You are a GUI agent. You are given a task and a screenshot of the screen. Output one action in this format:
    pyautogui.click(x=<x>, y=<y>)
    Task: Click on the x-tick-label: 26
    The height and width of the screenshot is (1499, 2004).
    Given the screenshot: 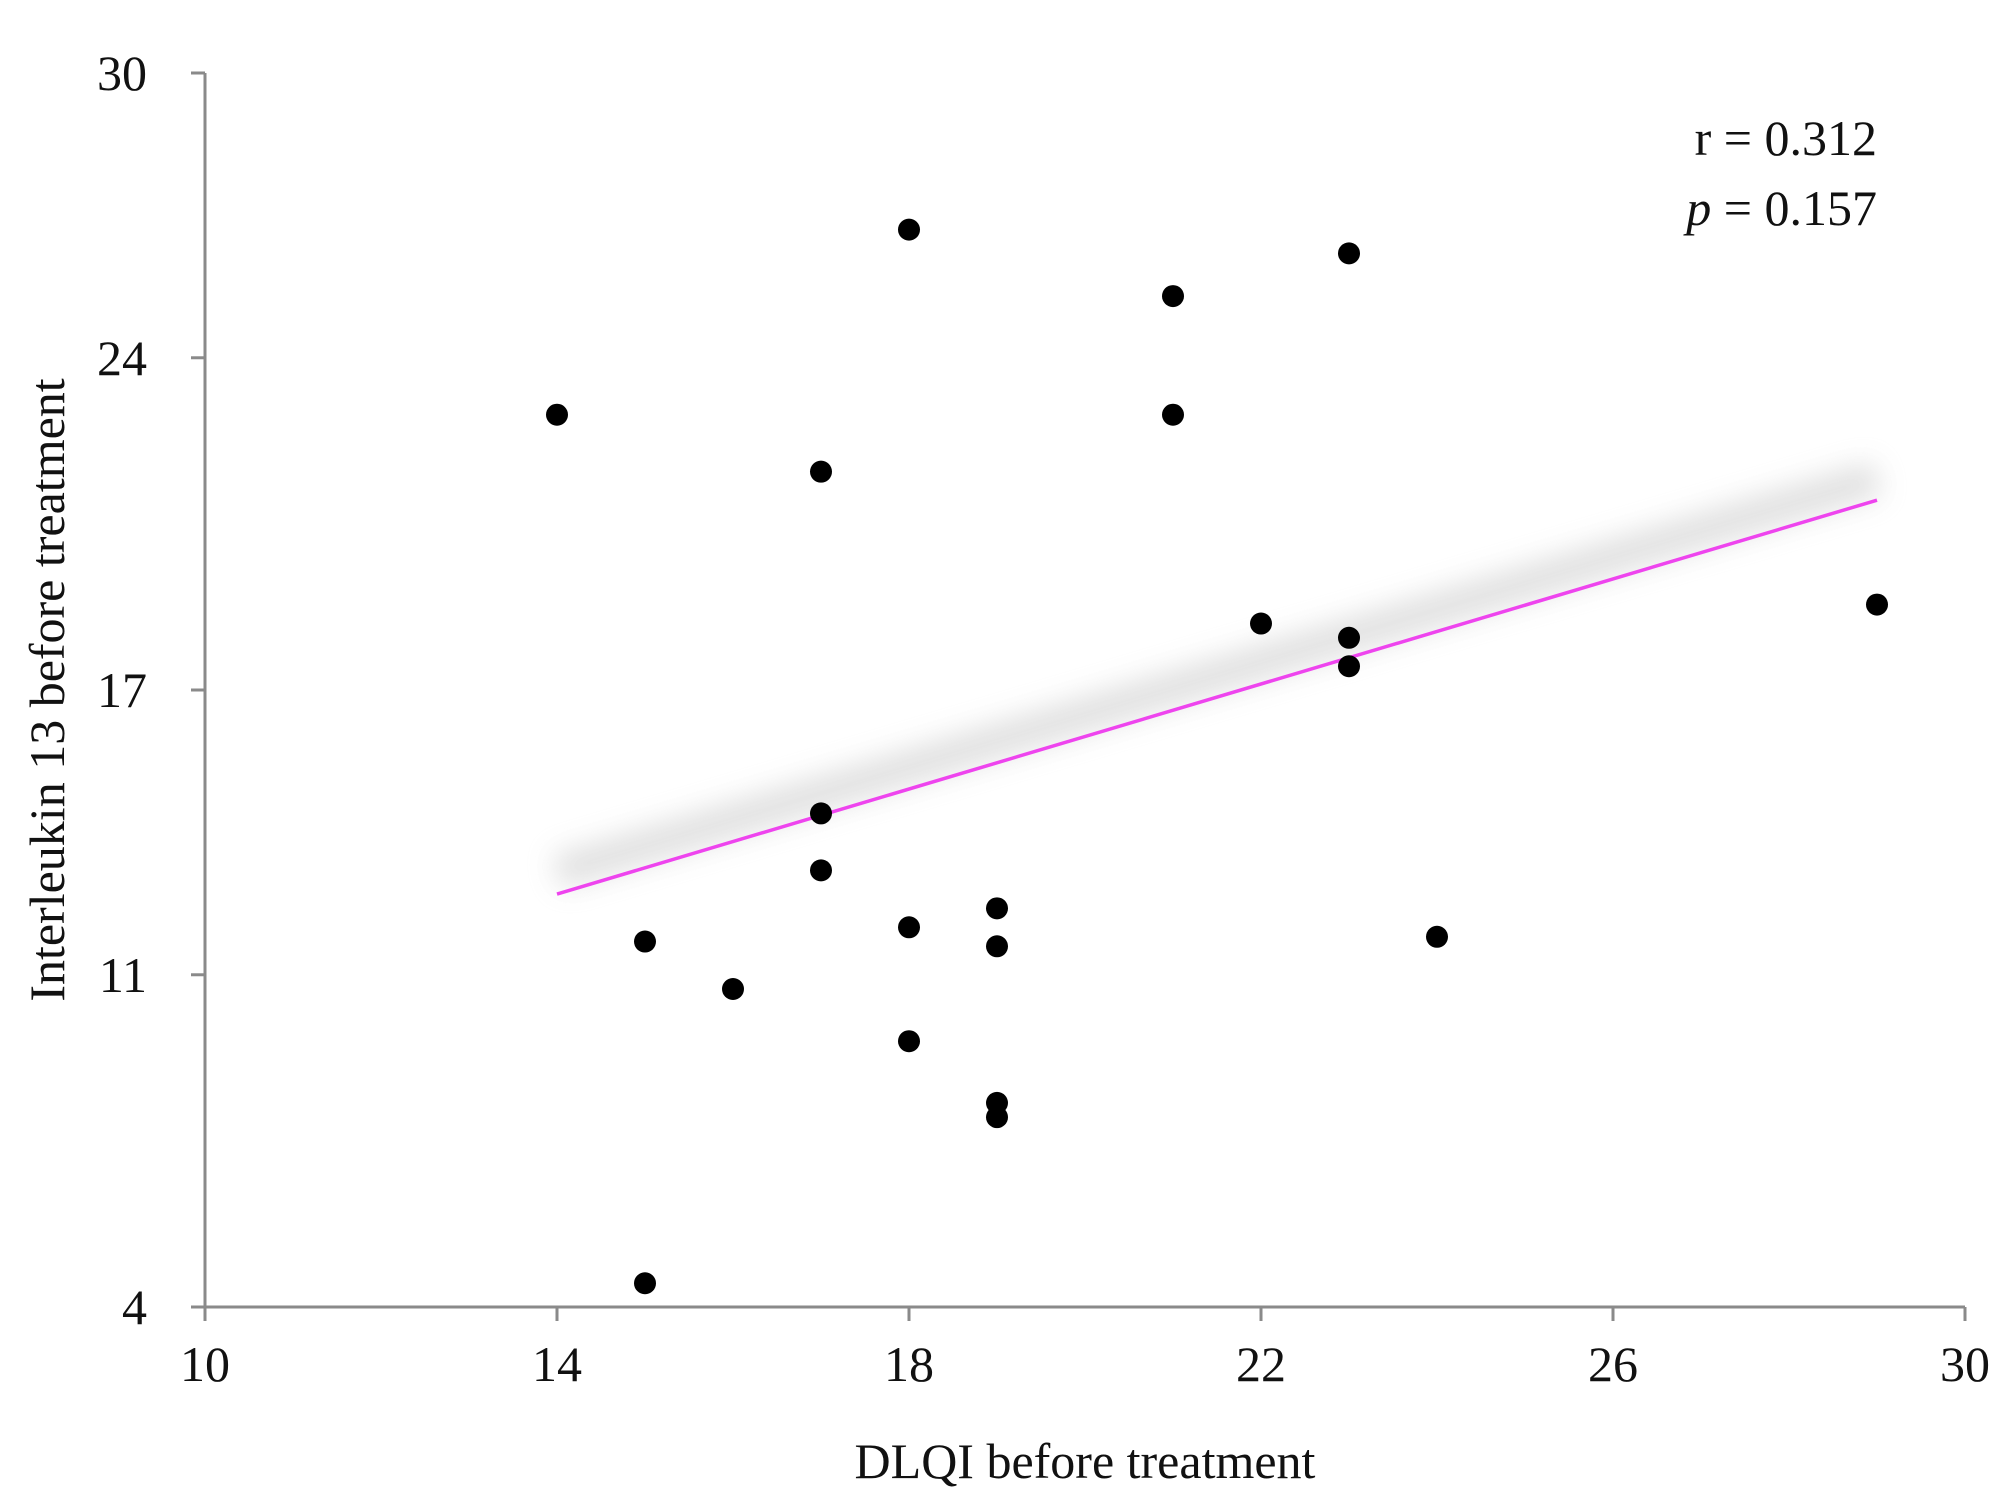 What is the action you would take?
    pyautogui.click(x=1613, y=1364)
    